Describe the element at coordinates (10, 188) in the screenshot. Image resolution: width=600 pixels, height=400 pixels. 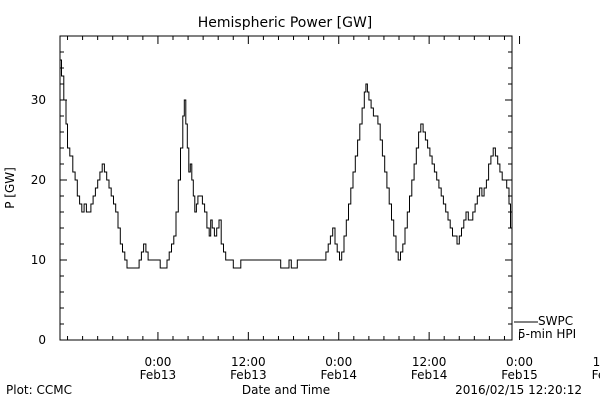
I see `y-axis-label: P [GW]` at that location.